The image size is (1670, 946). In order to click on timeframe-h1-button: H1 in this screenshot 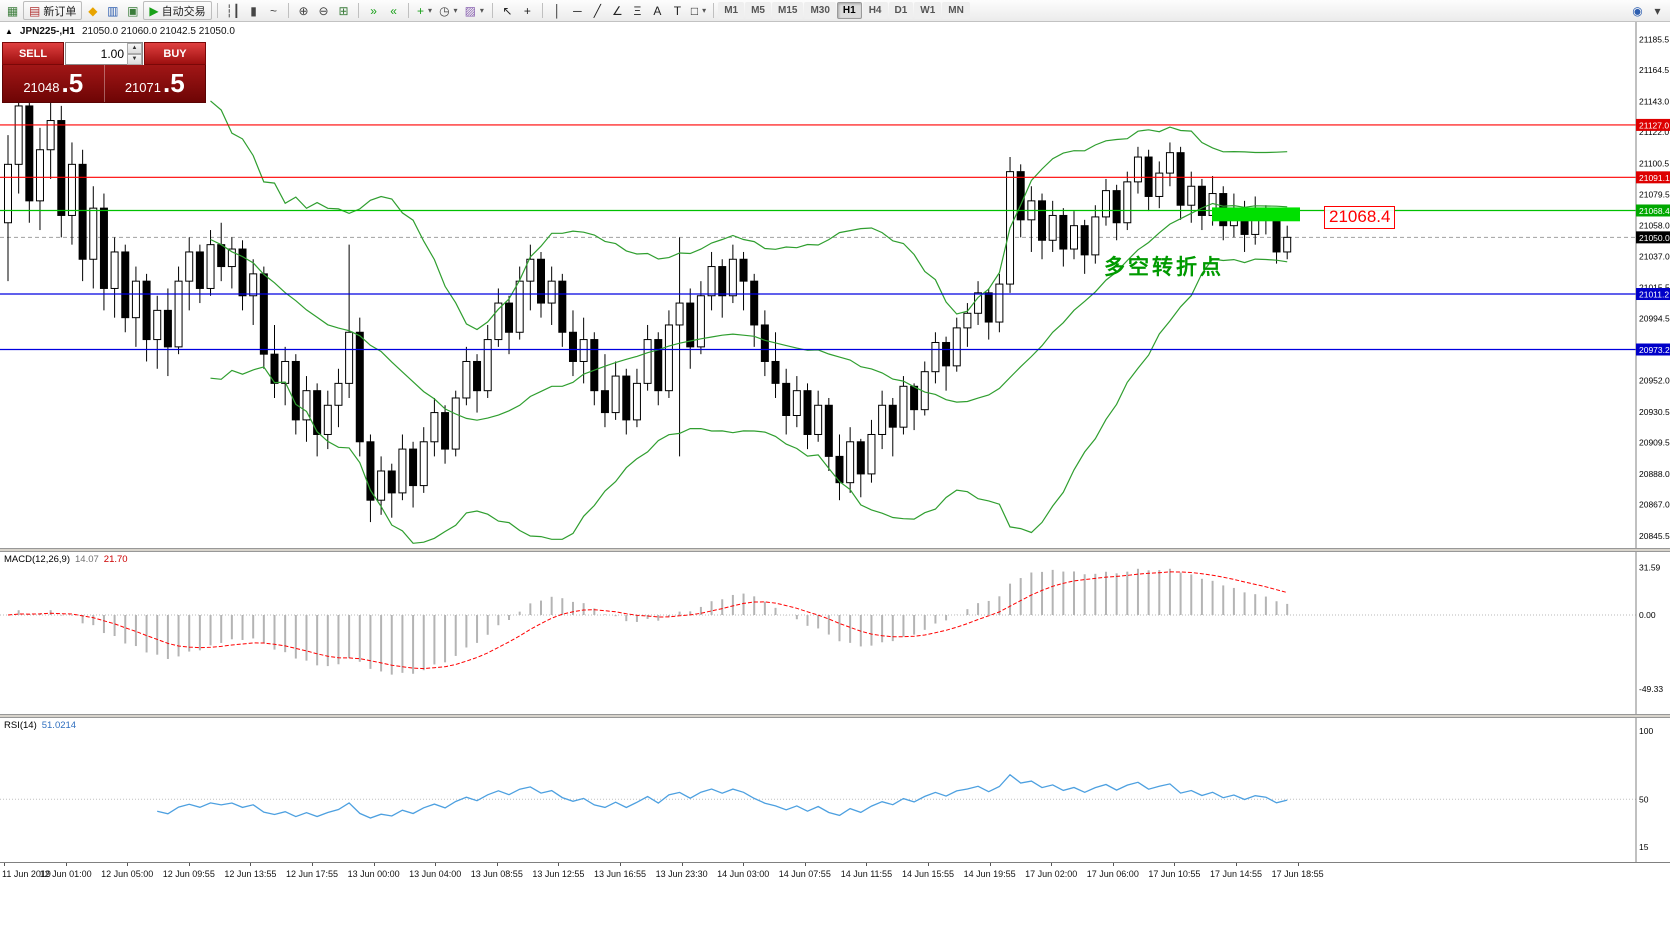, I will do `click(849, 10)`.